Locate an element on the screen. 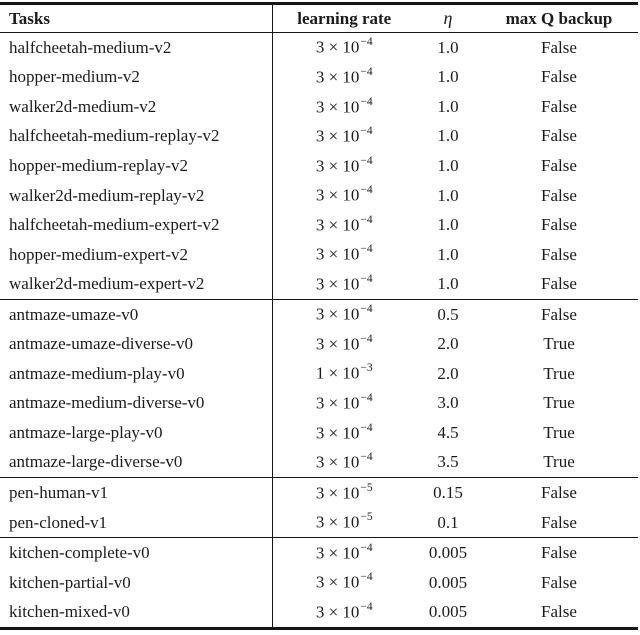 This screenshot has height=635, width=640. column-header-learning-rate: learning rate is located at coordinates (344, 18).